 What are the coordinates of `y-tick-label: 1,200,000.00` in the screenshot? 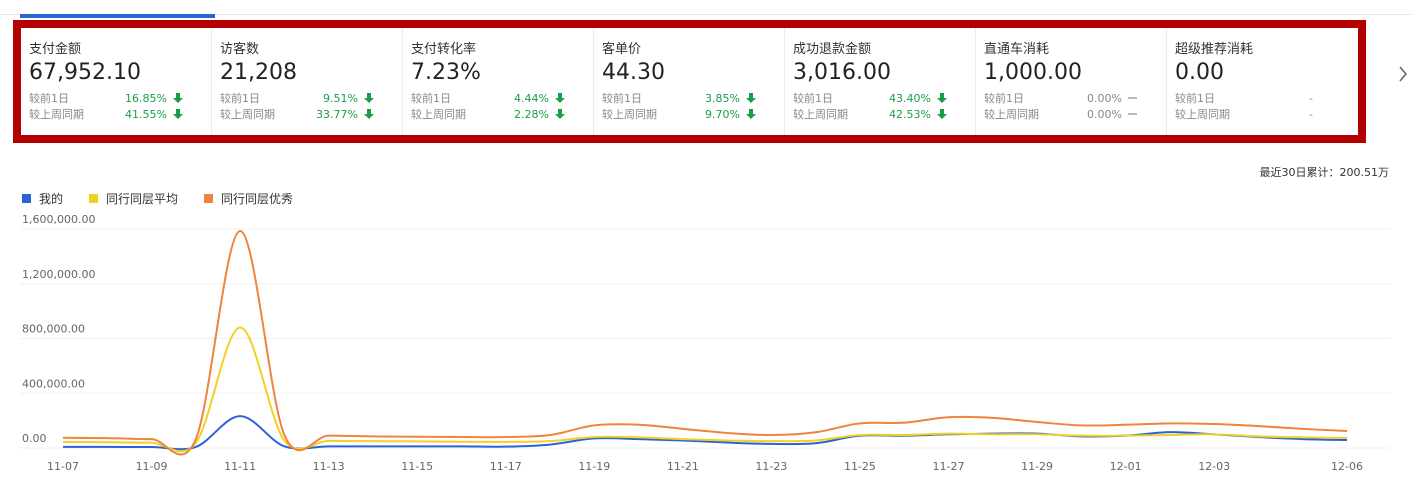 It's located at (58, 274).